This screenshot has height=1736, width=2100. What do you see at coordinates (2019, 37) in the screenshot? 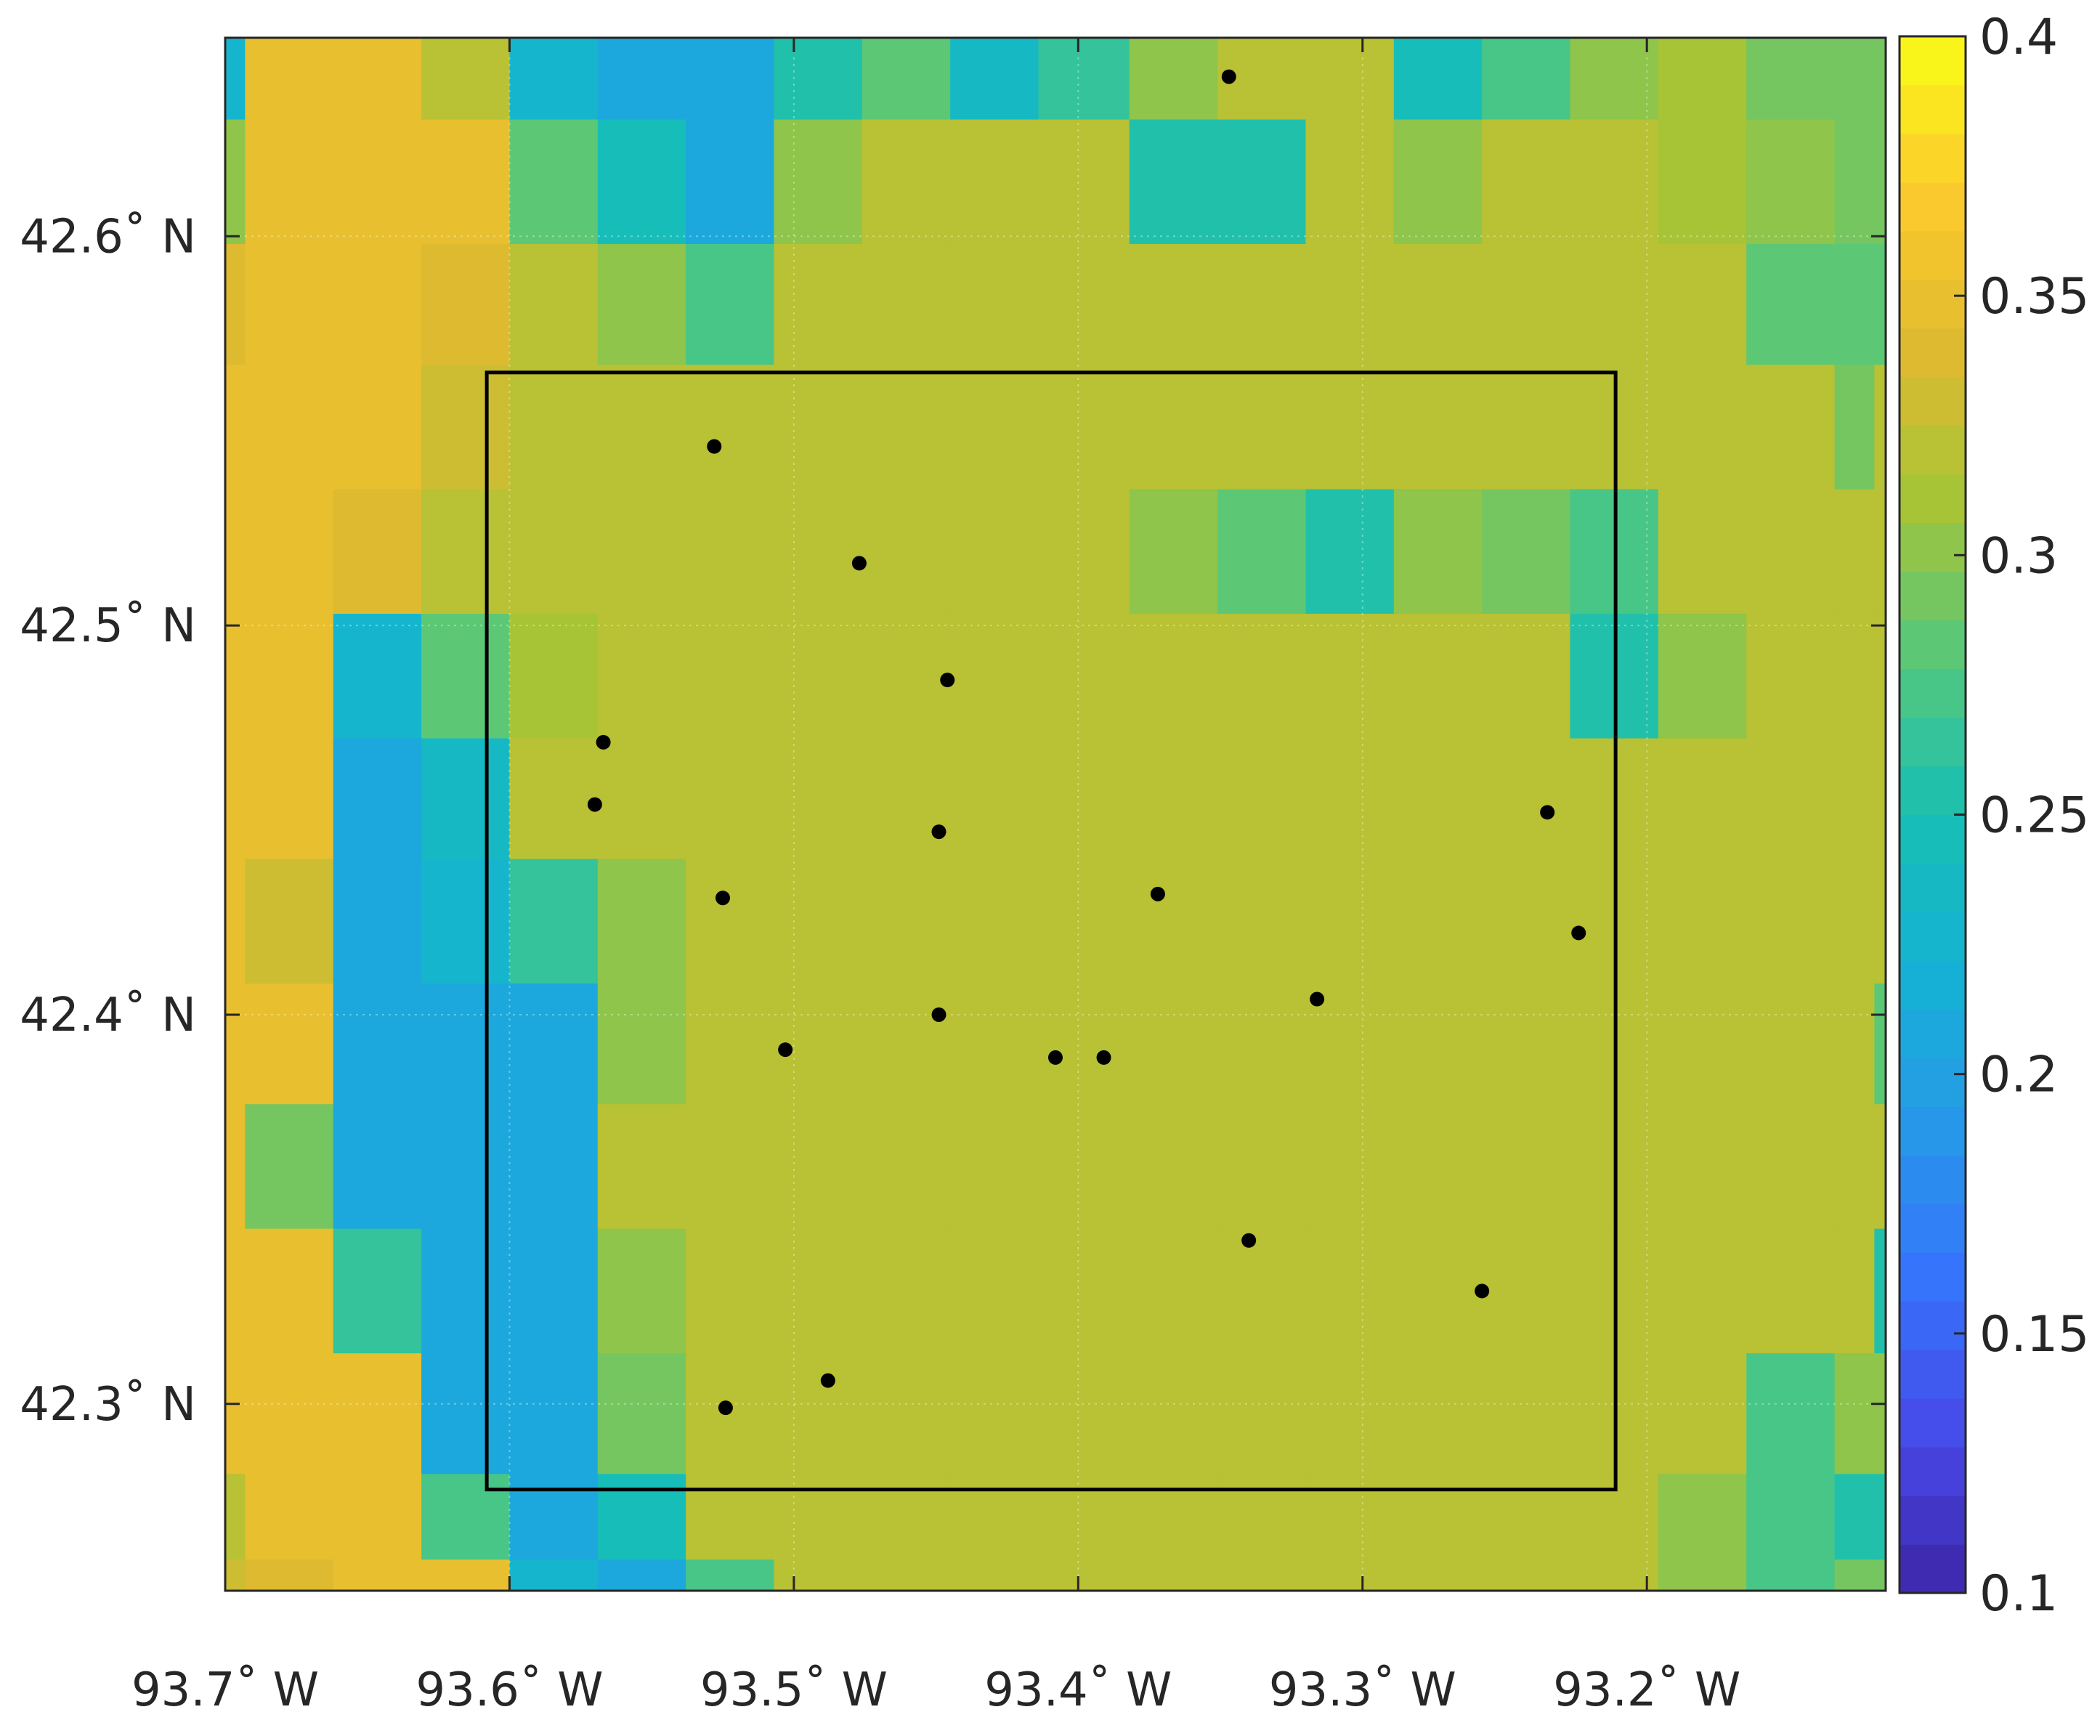
I see `colorbar-tick-label: 0.4` at bounding box center [2019, 37].